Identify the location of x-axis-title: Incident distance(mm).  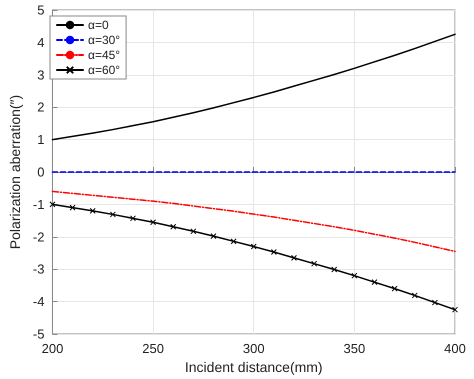
(253, 366).